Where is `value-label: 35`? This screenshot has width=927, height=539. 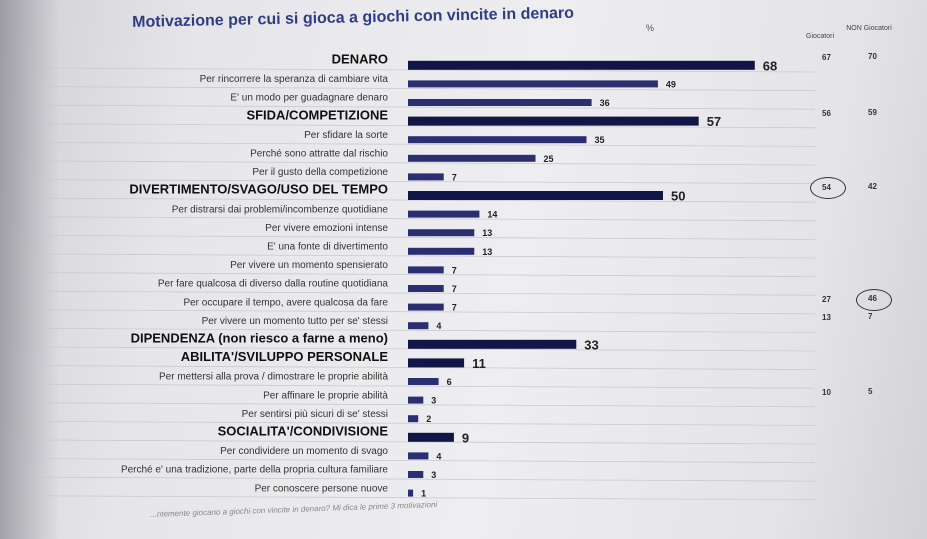
value-label: 35 is located at coordinates (600, 140).